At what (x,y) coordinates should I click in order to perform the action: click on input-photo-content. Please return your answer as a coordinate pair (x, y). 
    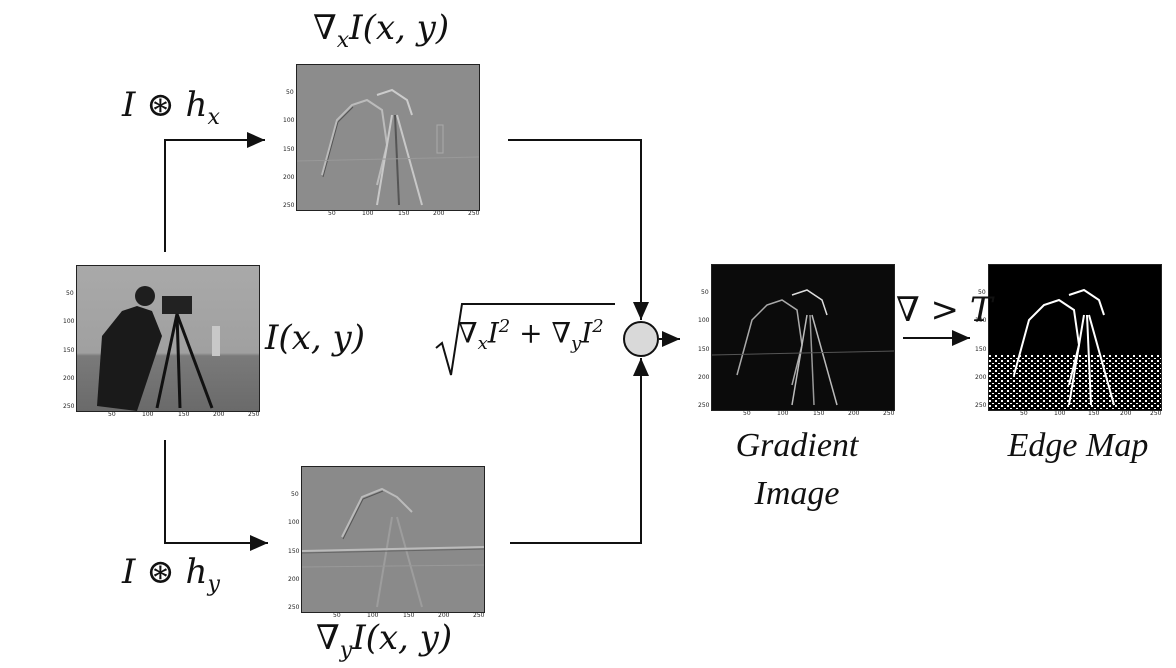
    Looking at the image, I should click on (158, 348).